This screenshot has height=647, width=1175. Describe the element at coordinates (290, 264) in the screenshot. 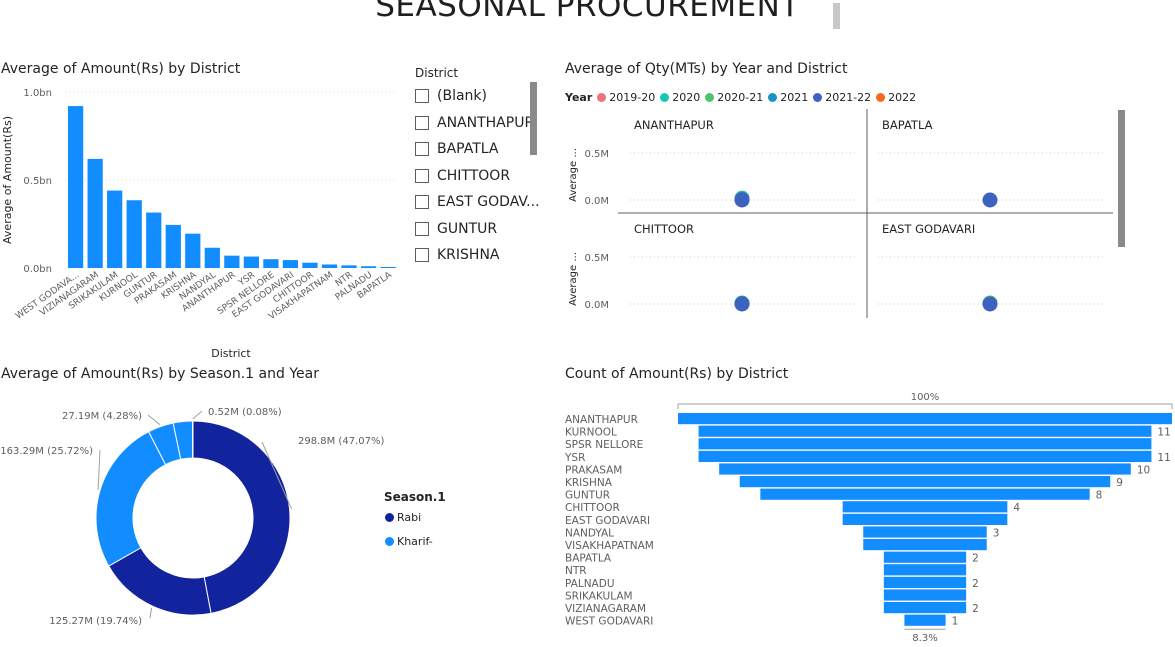

I see `bar-east-godavari` at that location.